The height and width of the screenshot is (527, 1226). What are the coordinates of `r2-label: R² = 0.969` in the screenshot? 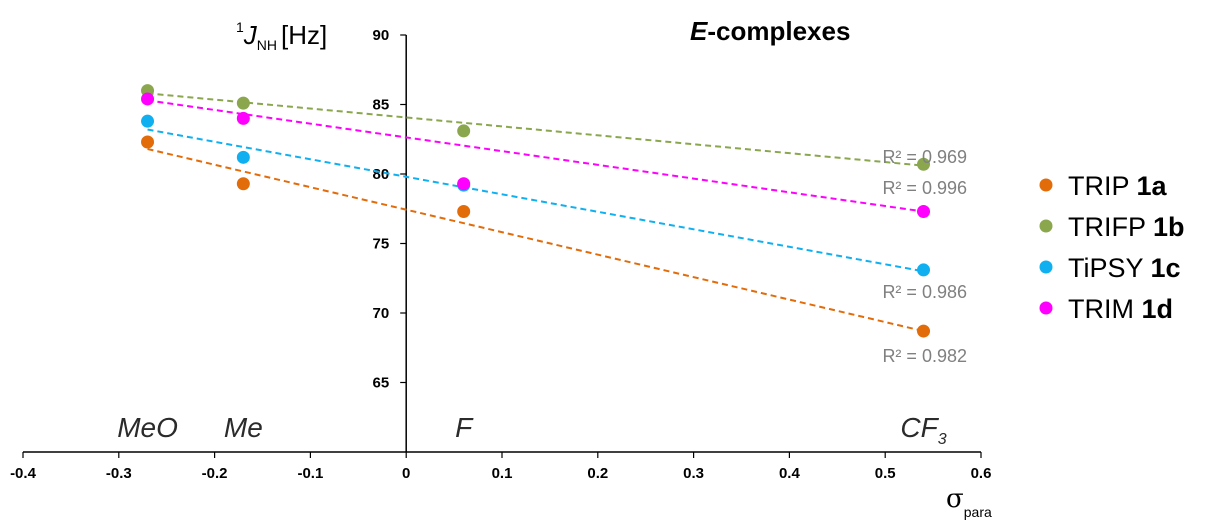 It's located at (924, 157).